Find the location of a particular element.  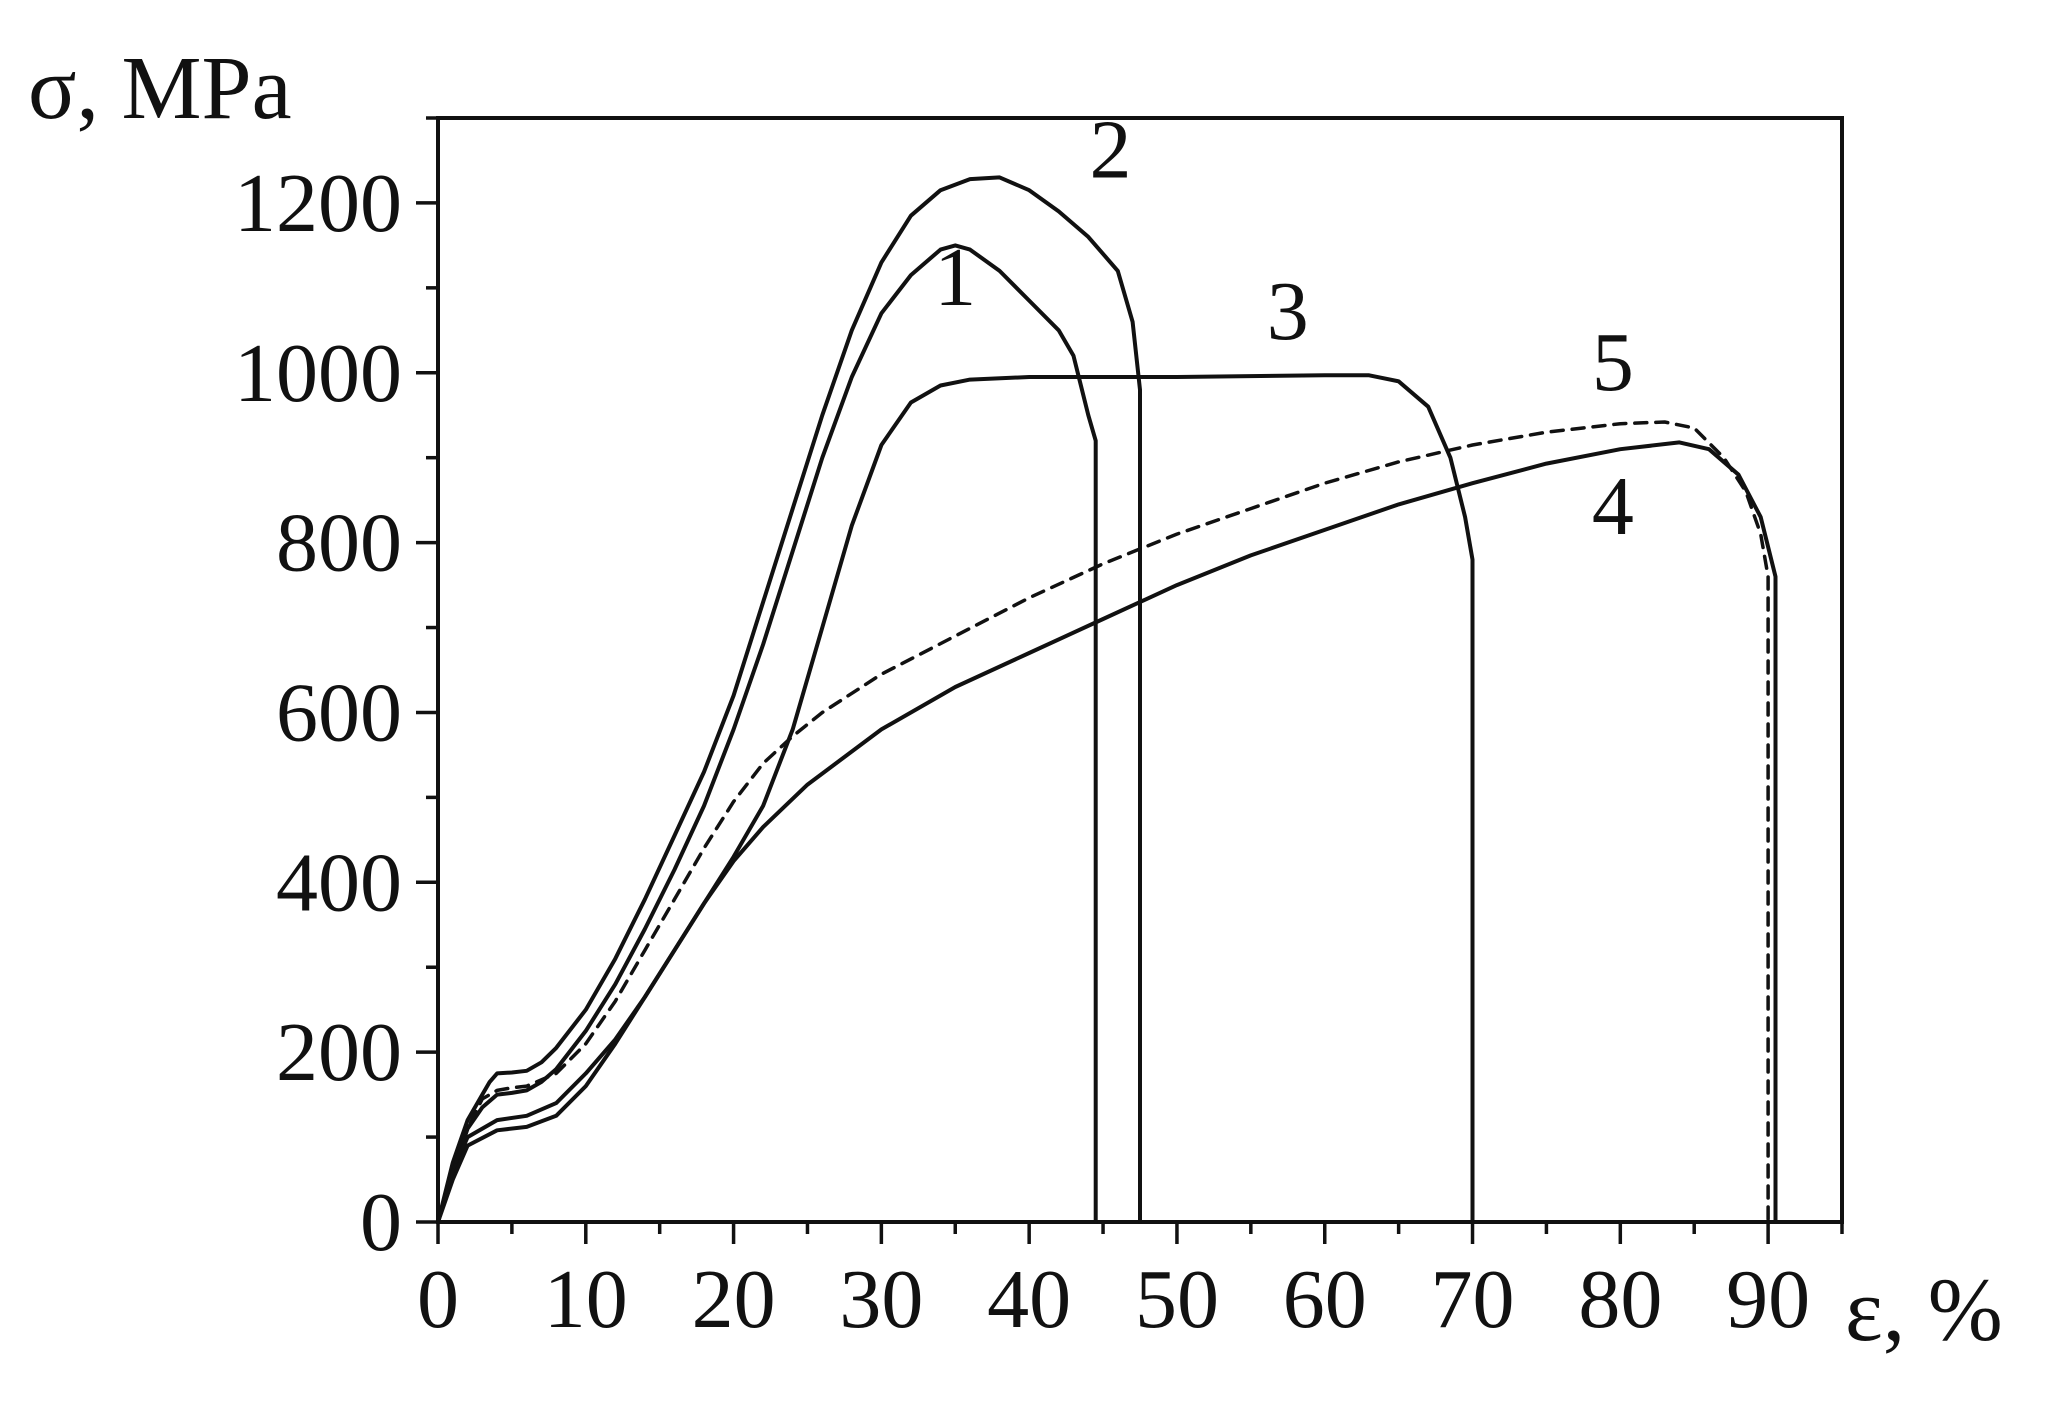

curve-label-2: 2 is located at coordinates (1110, 149).